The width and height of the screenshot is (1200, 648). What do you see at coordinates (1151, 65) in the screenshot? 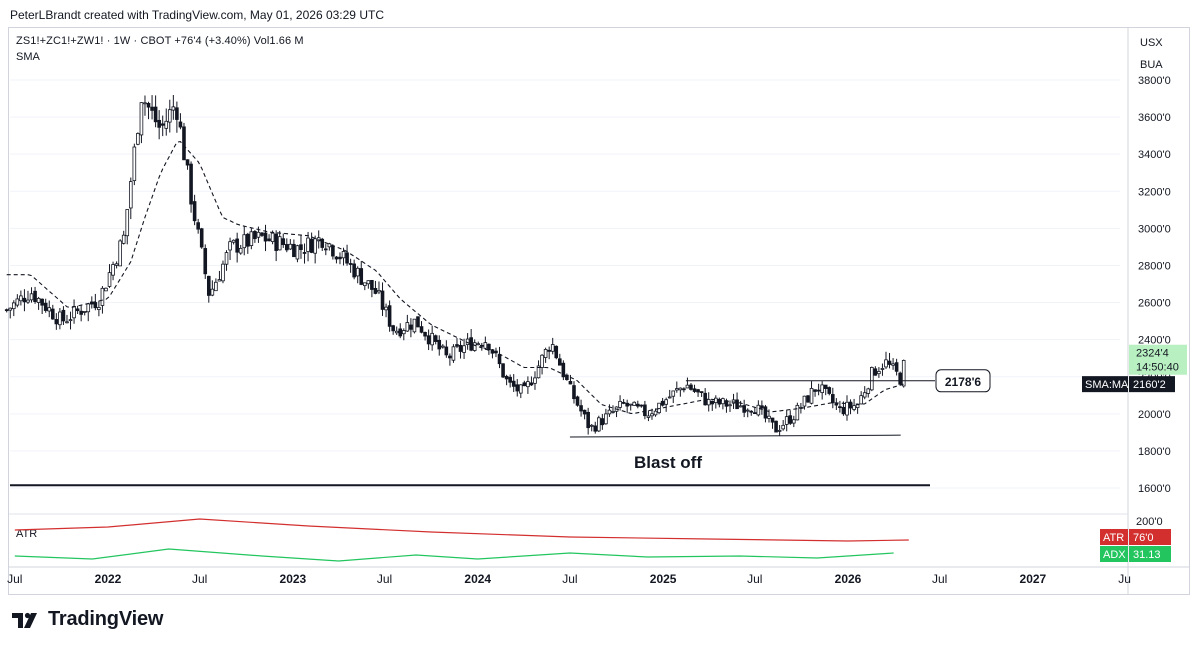
I see `bua-button: BUA` at bounding box center [1151, 65].